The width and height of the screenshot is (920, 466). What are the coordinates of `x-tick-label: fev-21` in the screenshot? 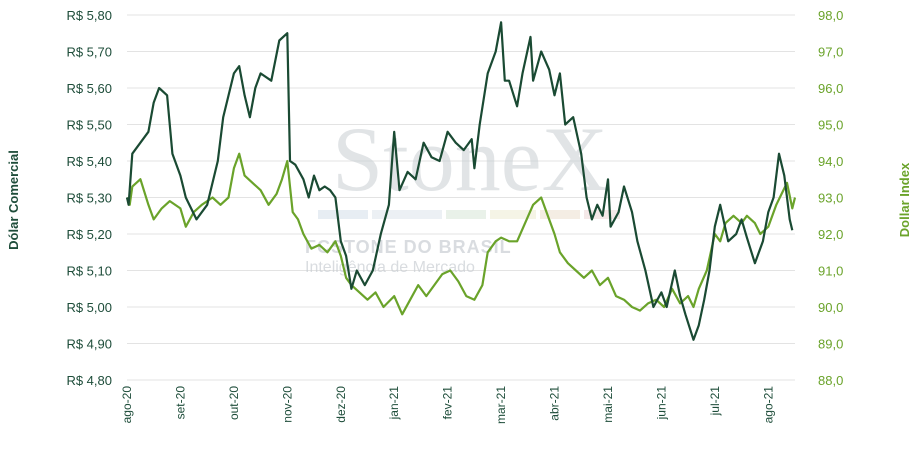 It's located at (448, 403).